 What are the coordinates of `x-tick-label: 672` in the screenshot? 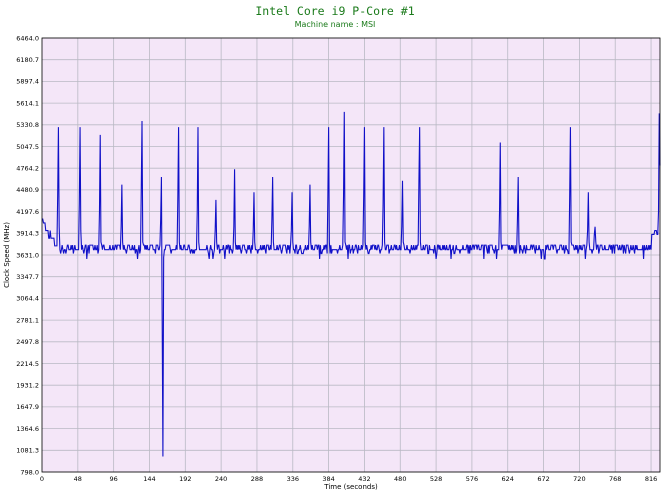 It's located at (543, 479).